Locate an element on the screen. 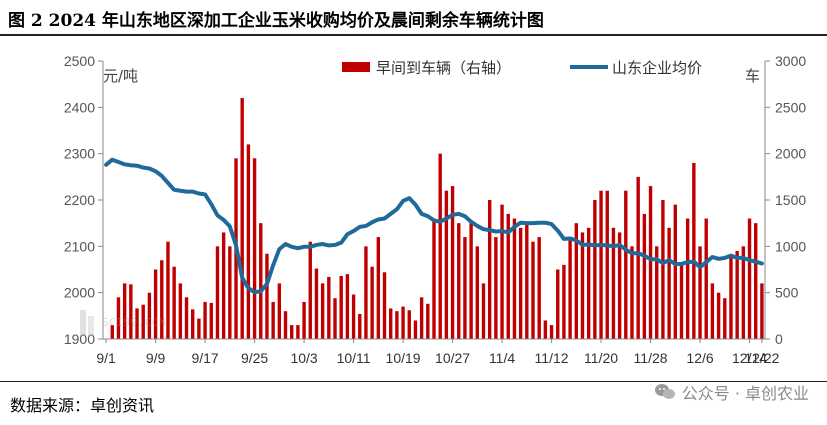 This screenshot has width=827, height=425. left-tick-label: 2400 is located at coordinates (79, 107).